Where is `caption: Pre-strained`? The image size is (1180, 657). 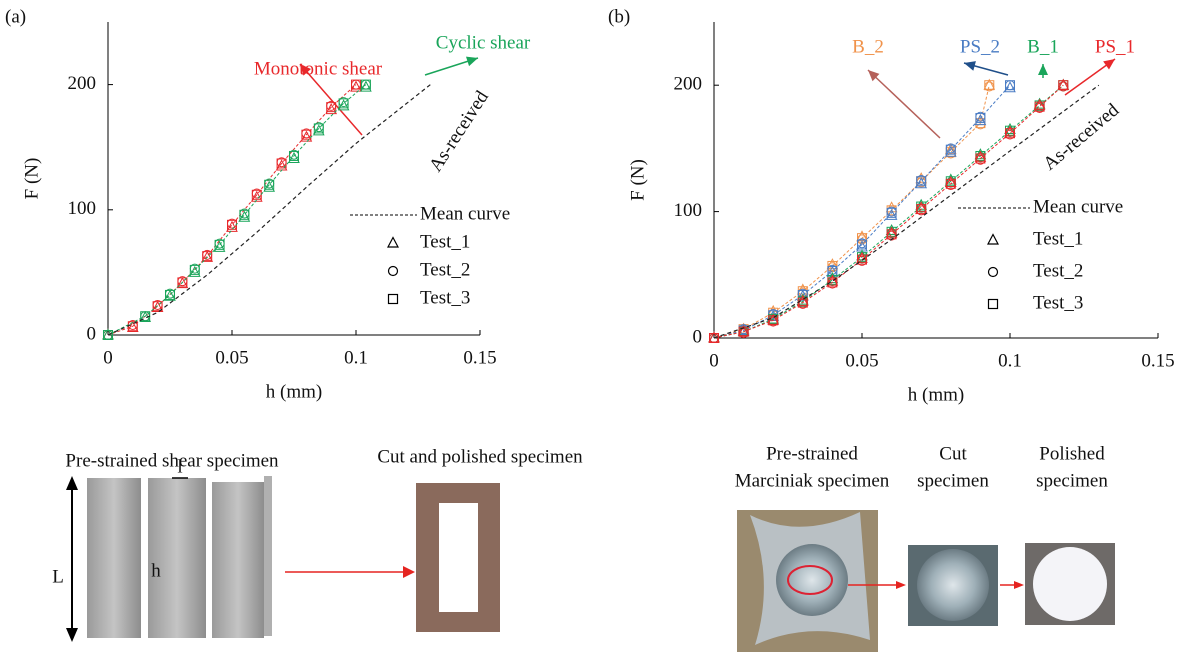
caption: Pre-strained is located at coordinates (812, 453).